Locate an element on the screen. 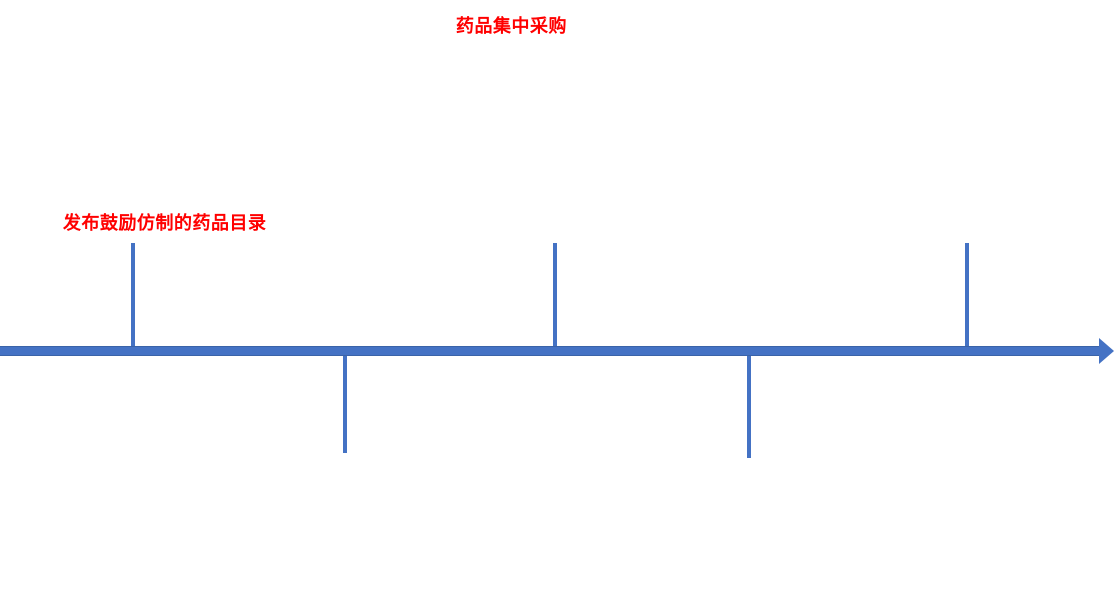 Image resolution: width=1115 pixels, height=600 pixels. diagram-title: 药品集中采购 is located at coordinates (511, 26).